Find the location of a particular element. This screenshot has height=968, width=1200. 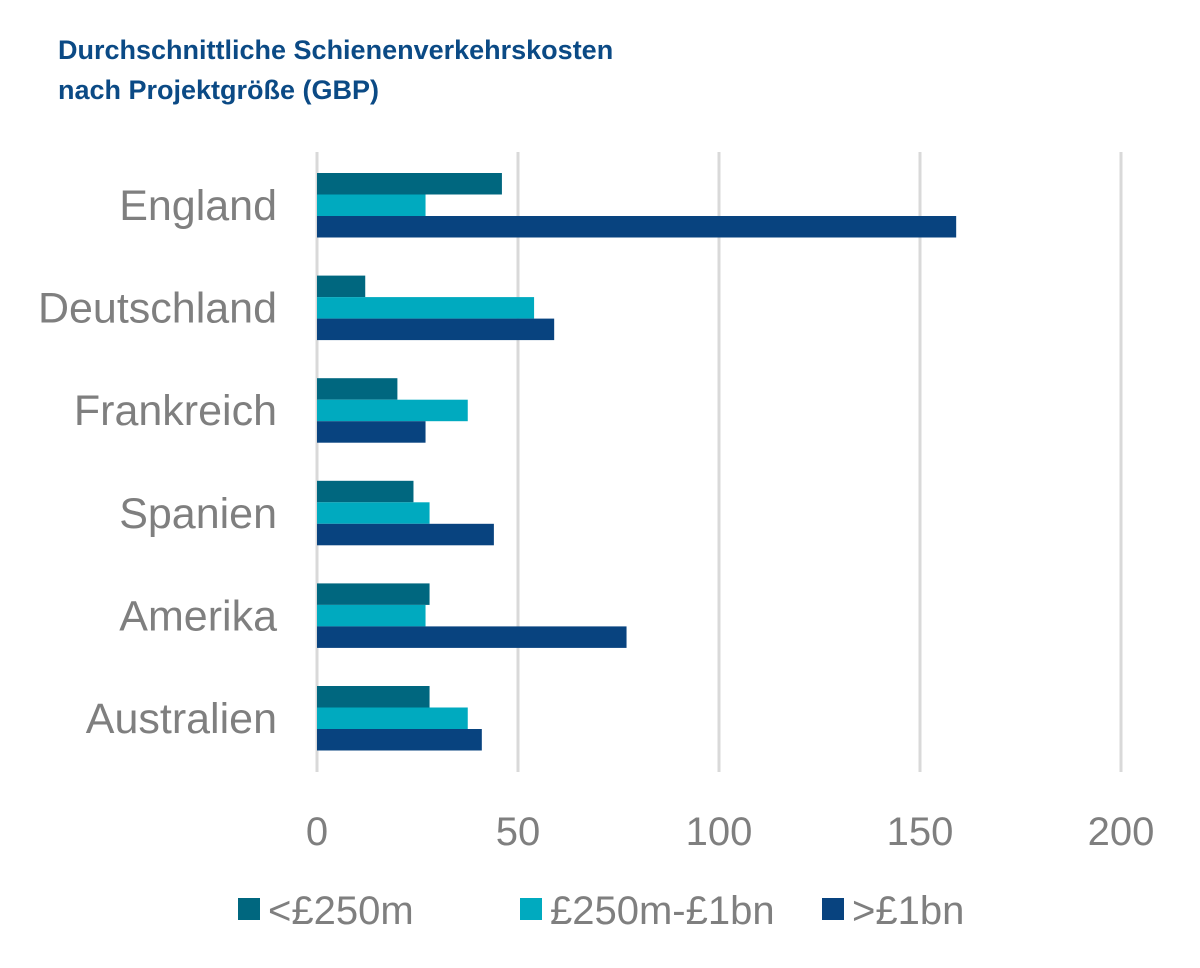

legend-label: >£1bn is located at coordinates (908, 911).